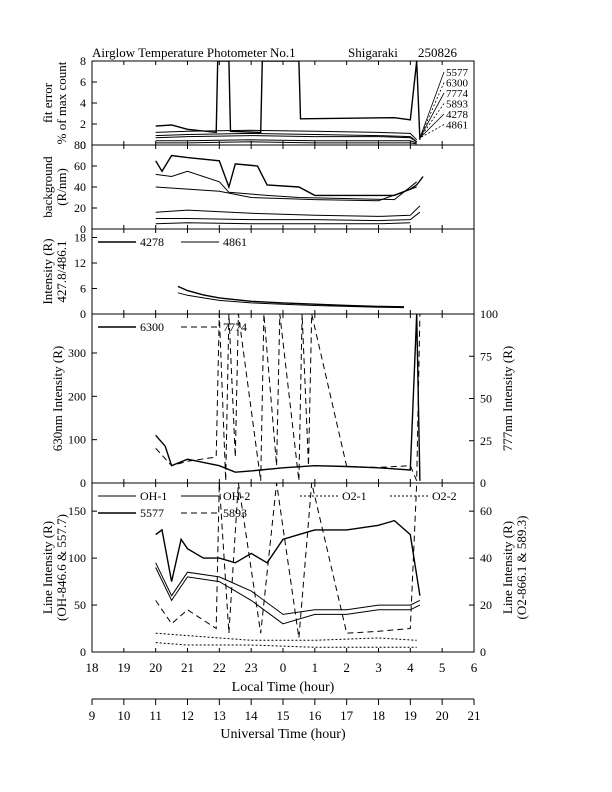  I want to click on universal-time-tick-label: 15, so click(283, 715).